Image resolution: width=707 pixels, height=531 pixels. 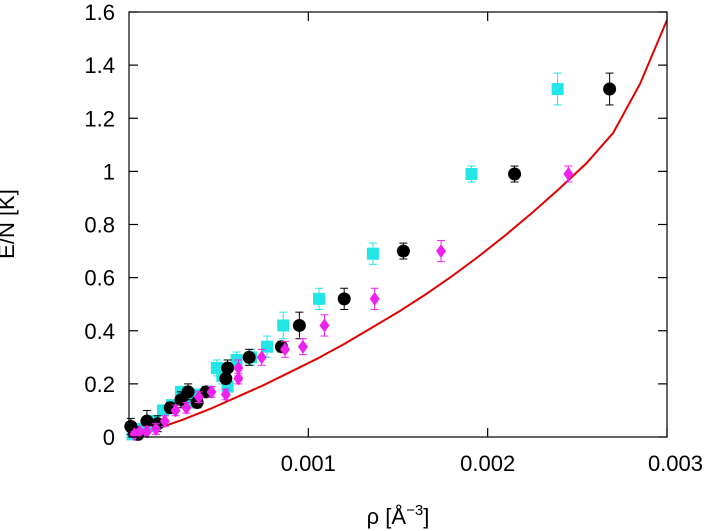 What do you see at coordinates (109, 171) in the screenshot?
I see `y-tick-label: 1` at bounding box center [109, 171].